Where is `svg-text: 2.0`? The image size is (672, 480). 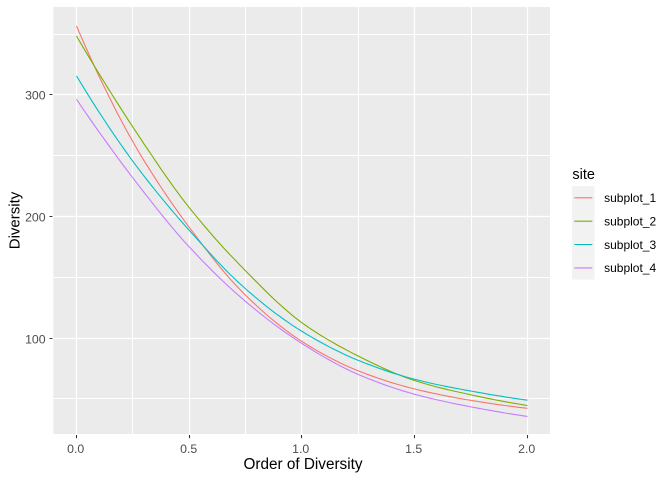
svg-text: 2.0 is located at coordinates (526, 449).